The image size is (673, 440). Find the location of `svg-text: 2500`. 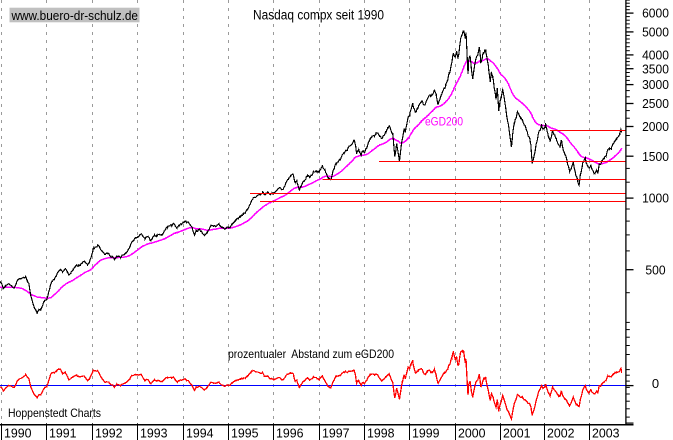

svg-text: 2500 is located at coordinates (655, 103).